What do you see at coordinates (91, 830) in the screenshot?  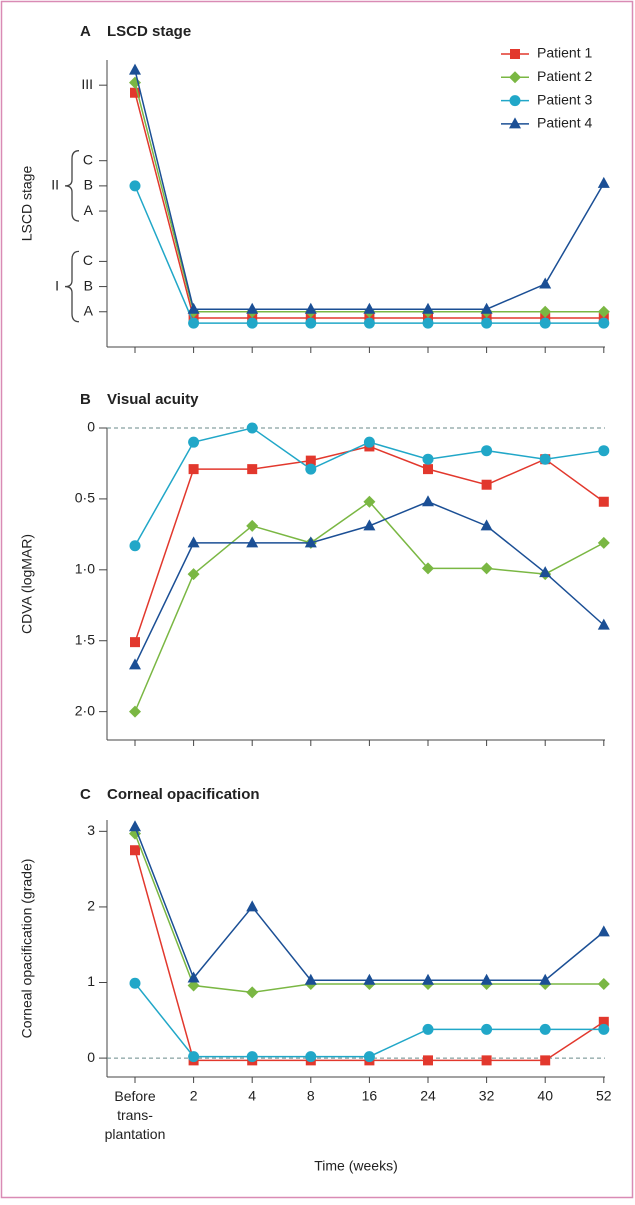 I see `y-tick-label: 3` at bounding box center [91, 830].